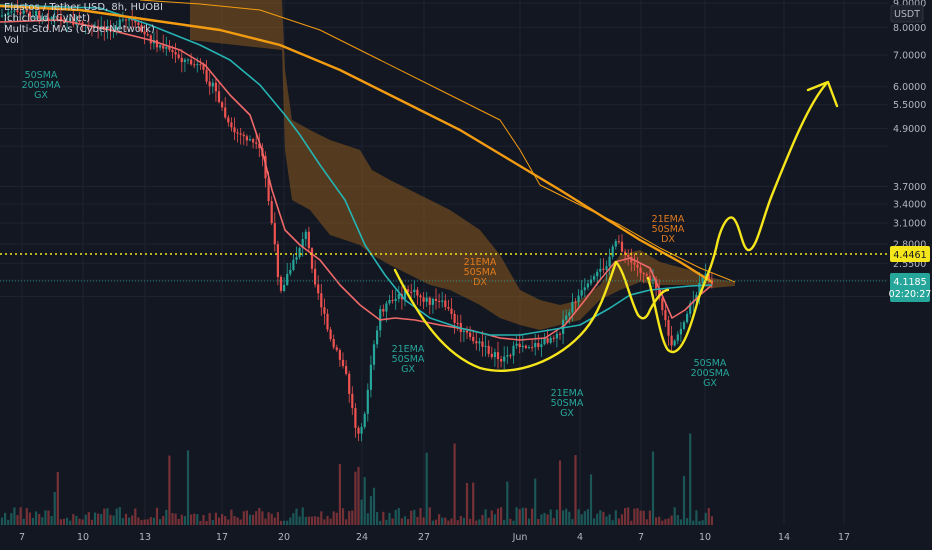 The width and height of the screenshot is (932, 550). I want to click on x-tick-label-10: 10, so click(705, 537).